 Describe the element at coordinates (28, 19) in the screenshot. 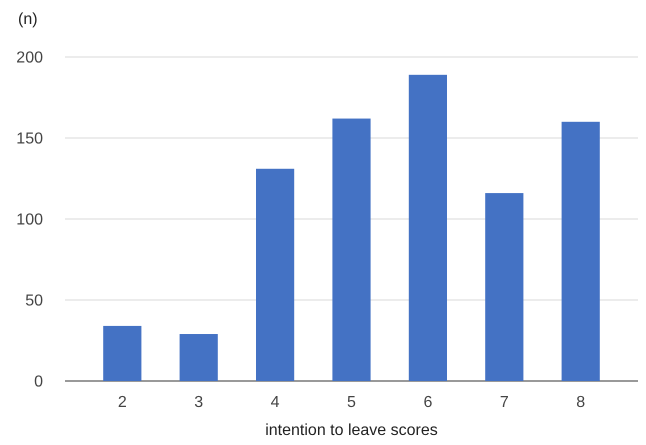

I see `y-axis-title: (n)` at that location.